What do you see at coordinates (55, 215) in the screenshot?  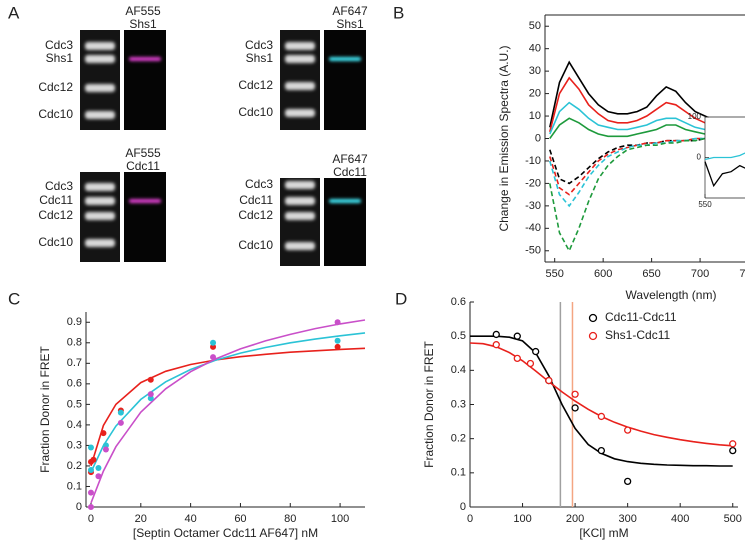 I see `band-label: Cdc12` at bounding box center [55, 215].